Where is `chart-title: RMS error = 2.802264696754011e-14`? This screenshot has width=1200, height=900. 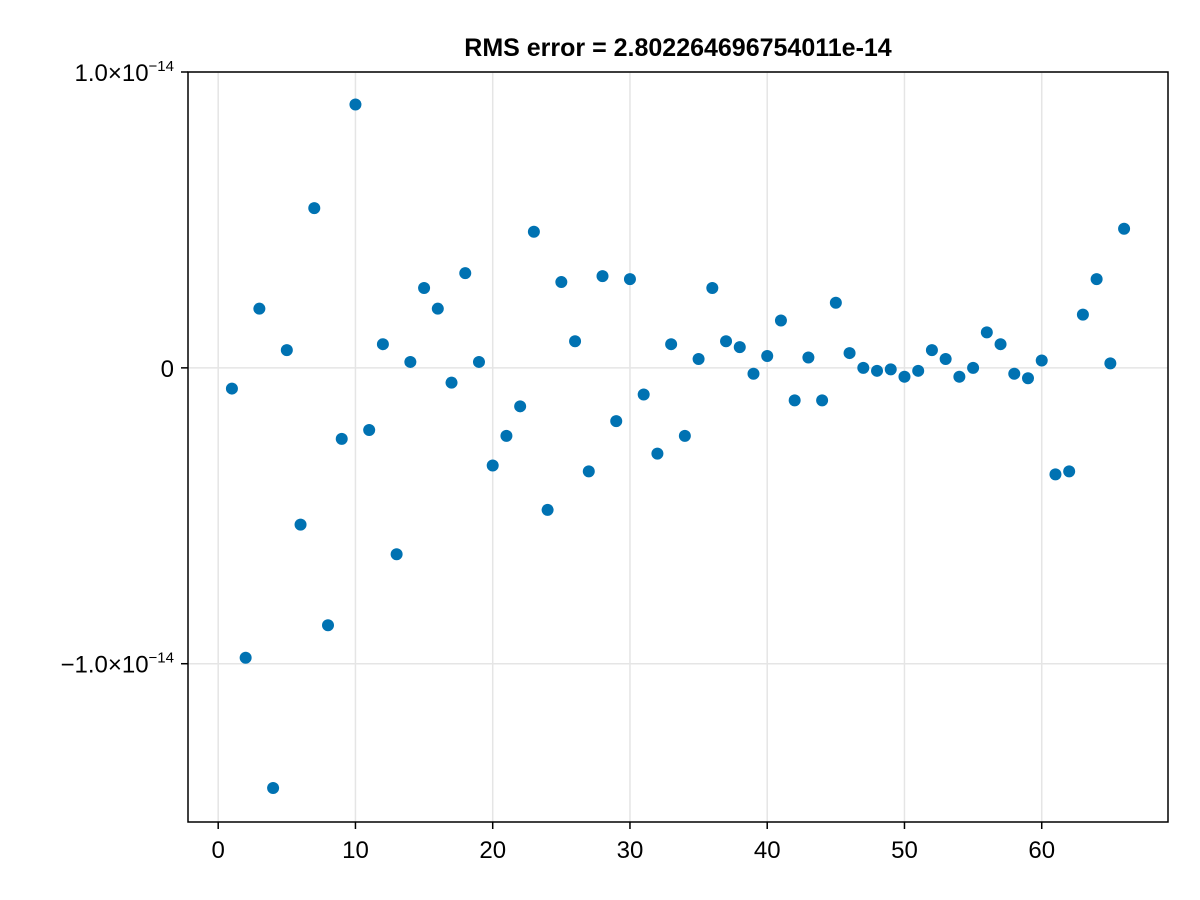
chart-title: RMS error = 2.802264696754011e-14 is located at coordinates (678, 48).